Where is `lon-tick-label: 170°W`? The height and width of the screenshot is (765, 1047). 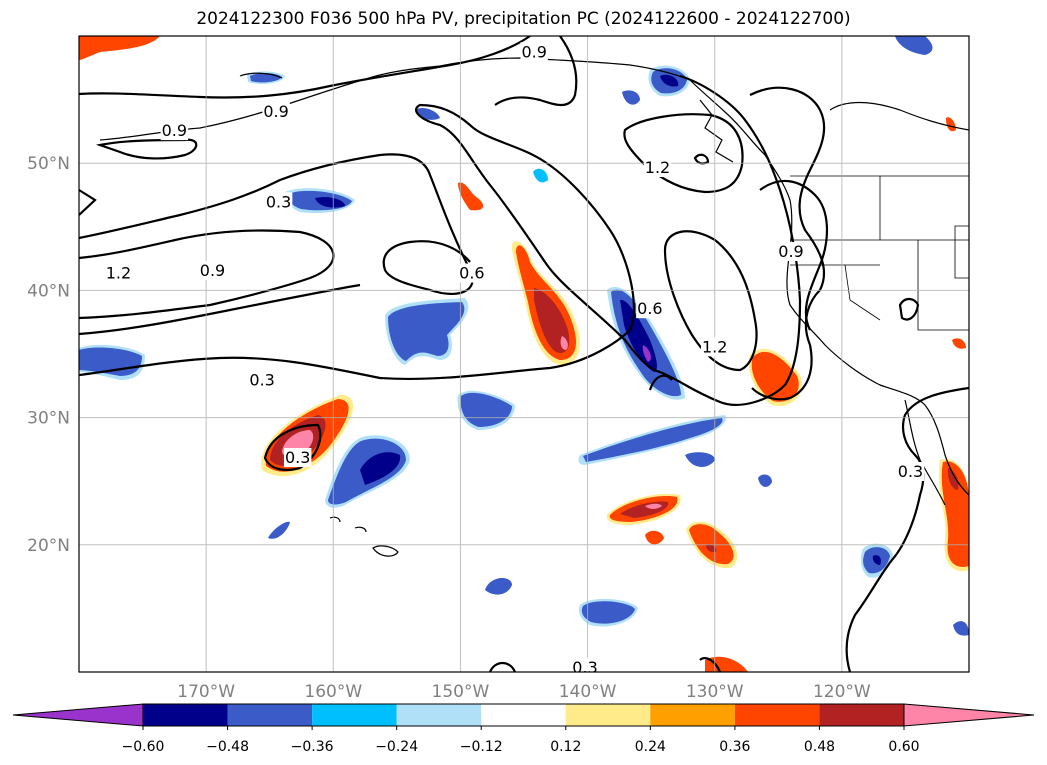
lon-tick-label: 170°W is located at coordinates (206, 692).